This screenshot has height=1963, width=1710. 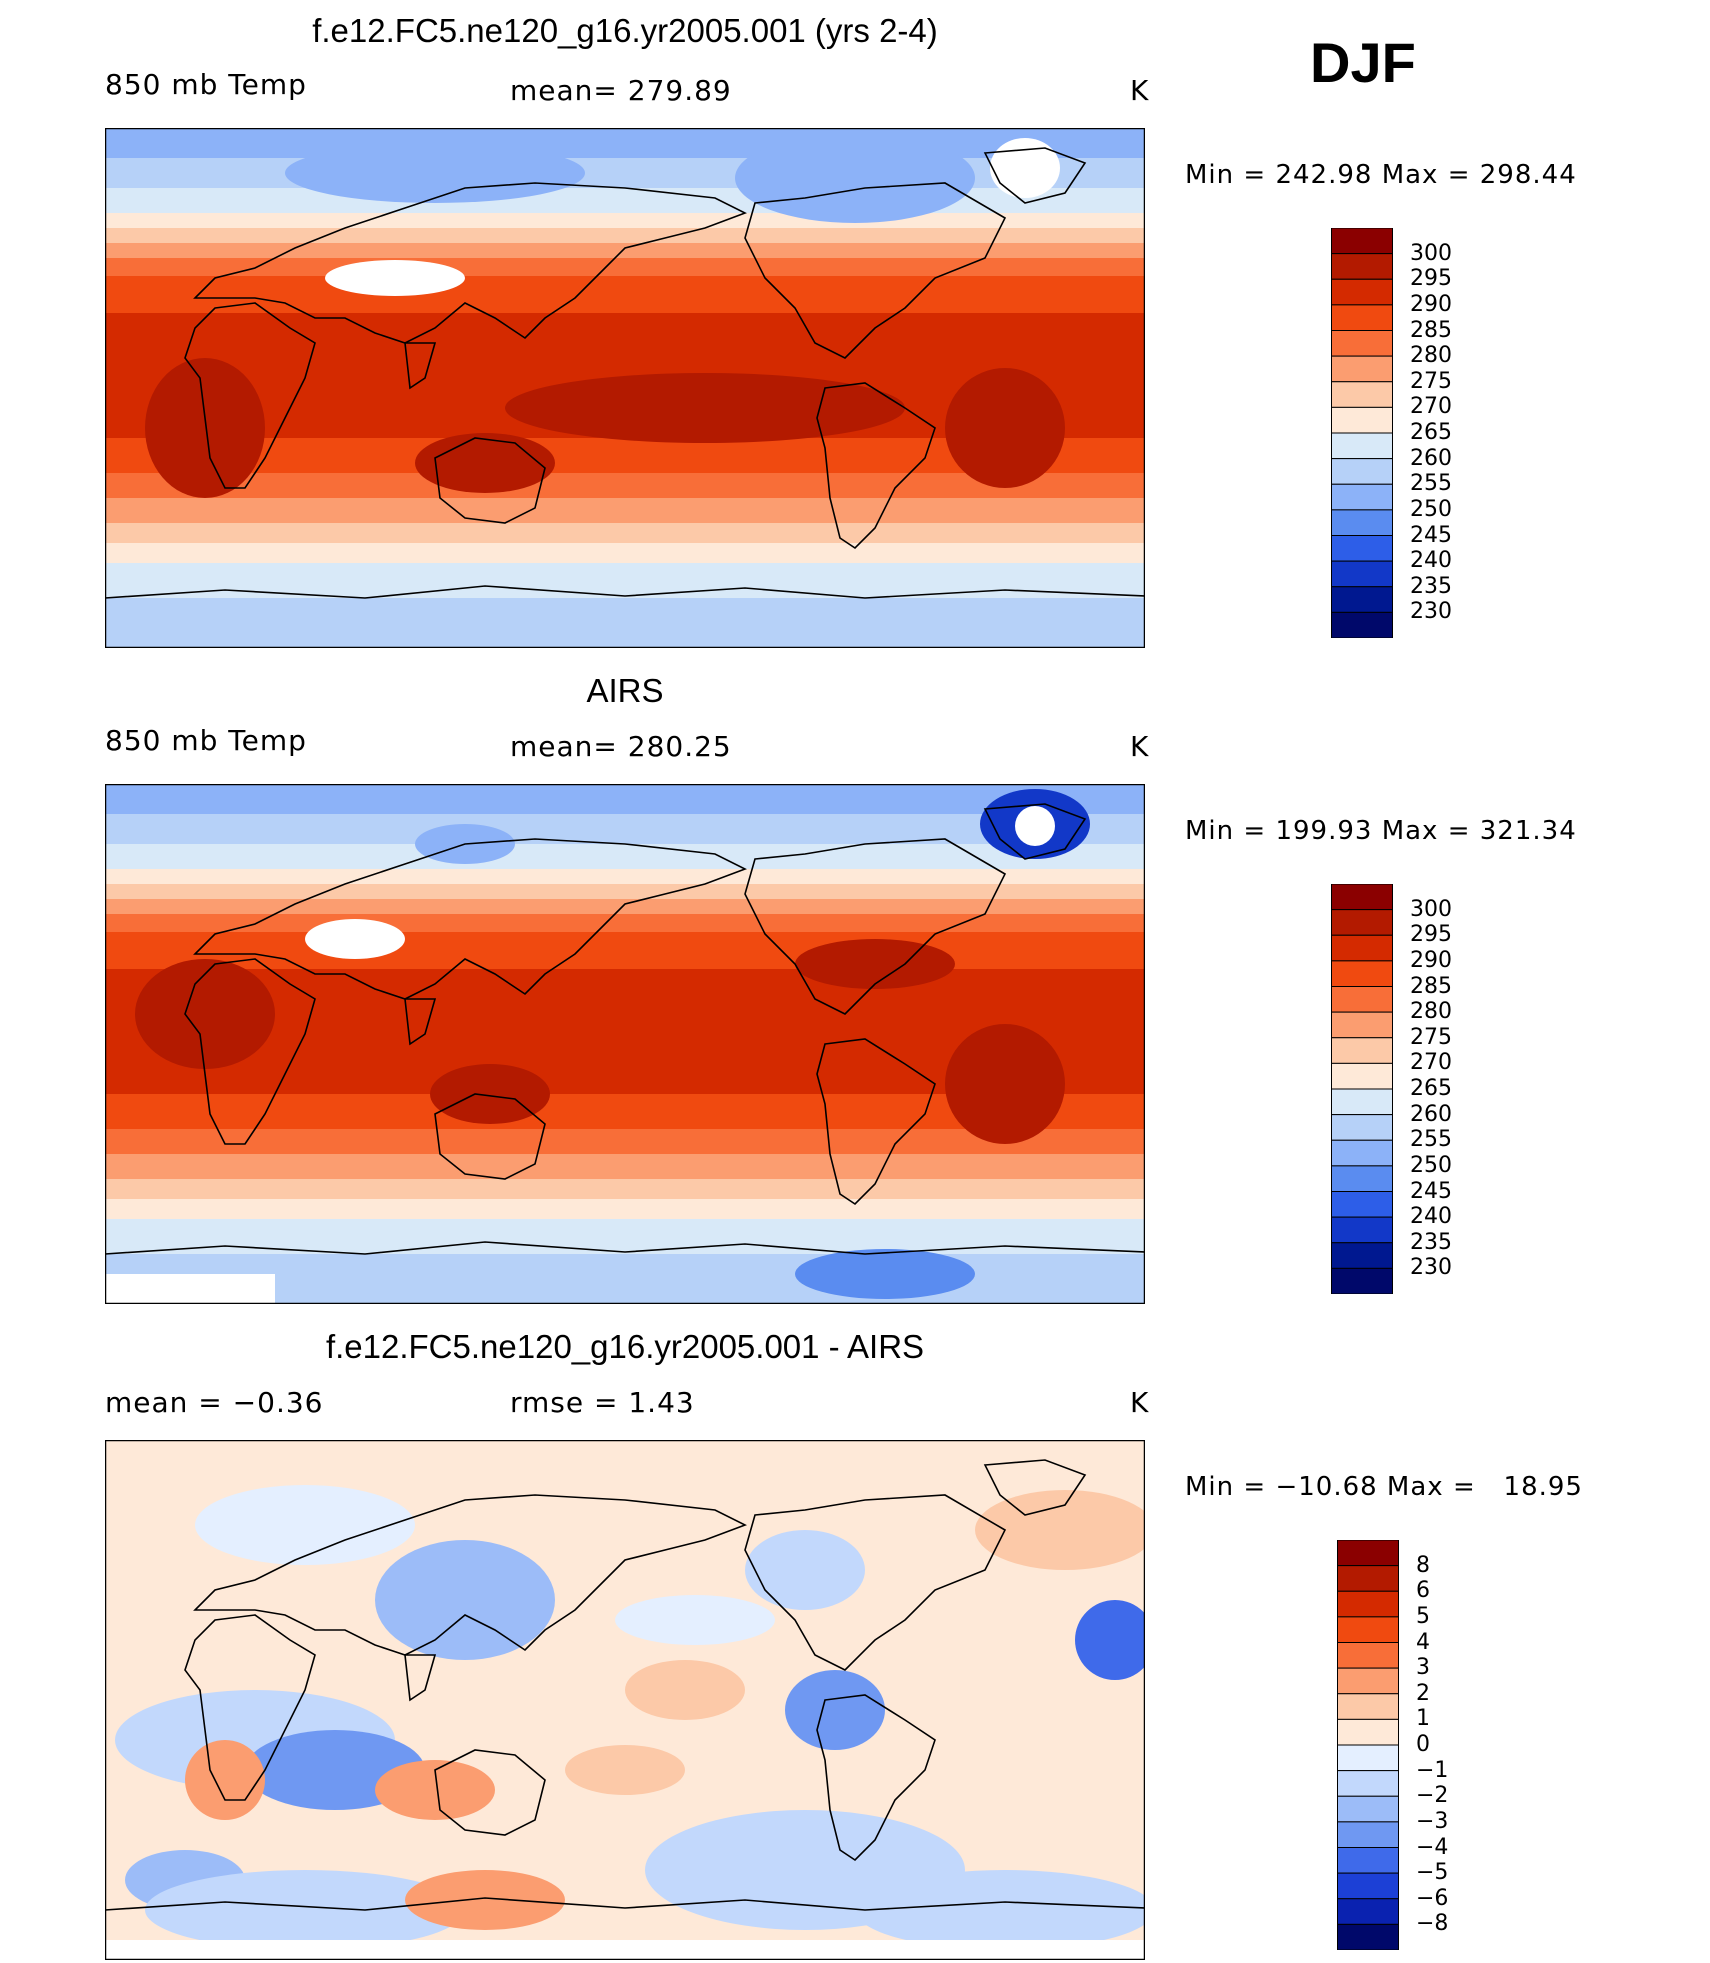 I want to click on panel-1-colorbar, so click(x=1362, y=433).